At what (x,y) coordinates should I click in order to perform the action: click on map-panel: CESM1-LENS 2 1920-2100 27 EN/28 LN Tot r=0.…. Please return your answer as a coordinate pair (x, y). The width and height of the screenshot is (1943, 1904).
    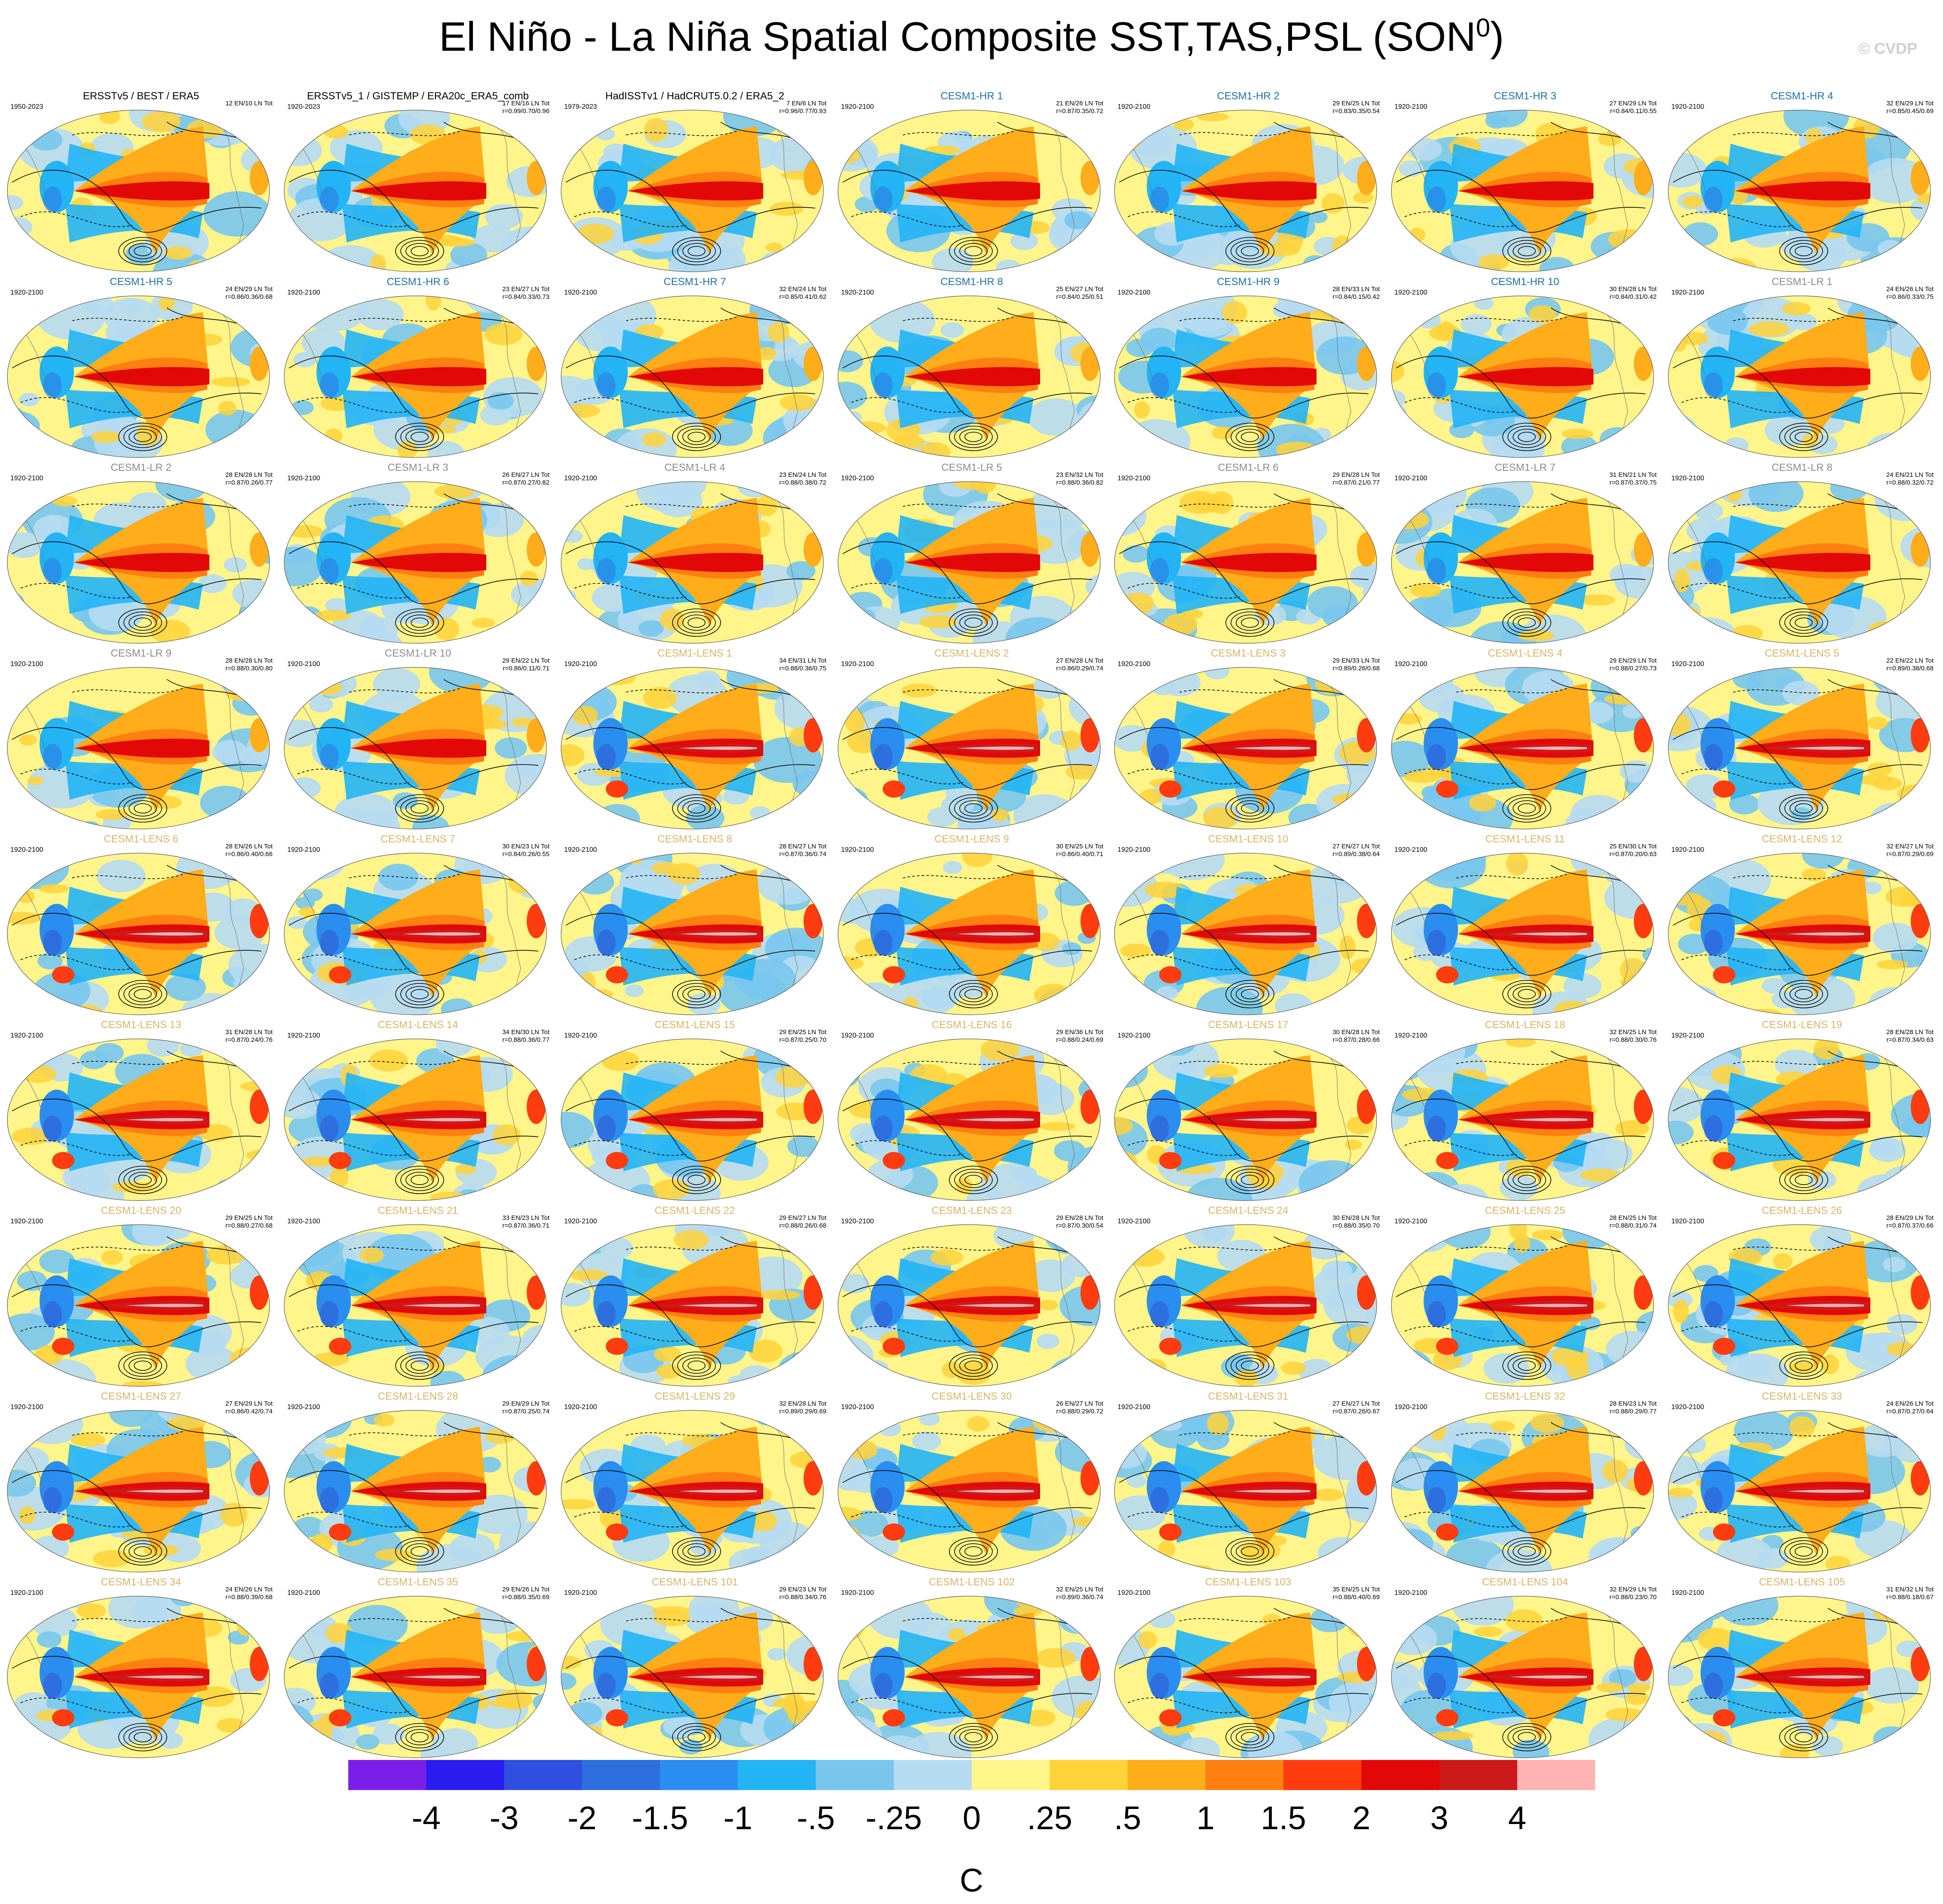
    Looking at the image, I should click on (971, 740).